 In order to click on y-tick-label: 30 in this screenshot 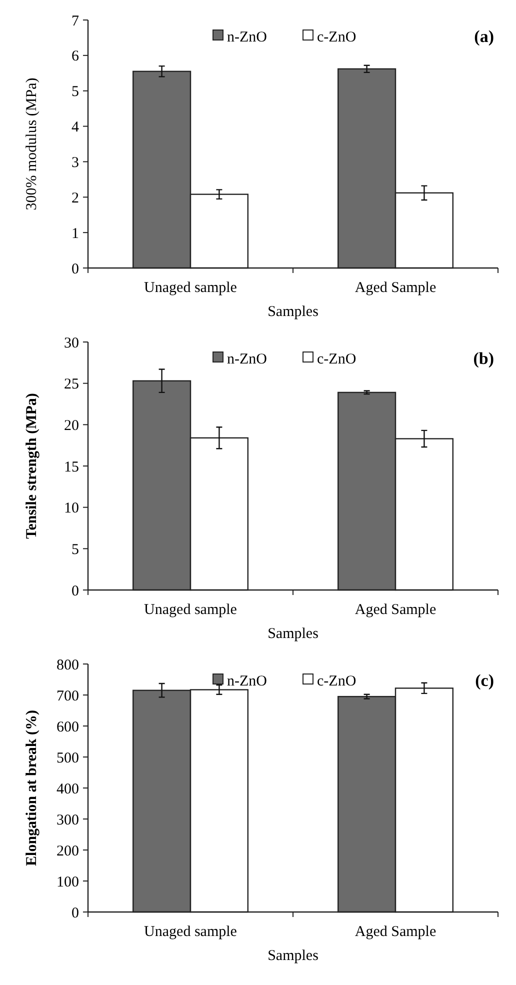, I will do `click(71, 343)`.